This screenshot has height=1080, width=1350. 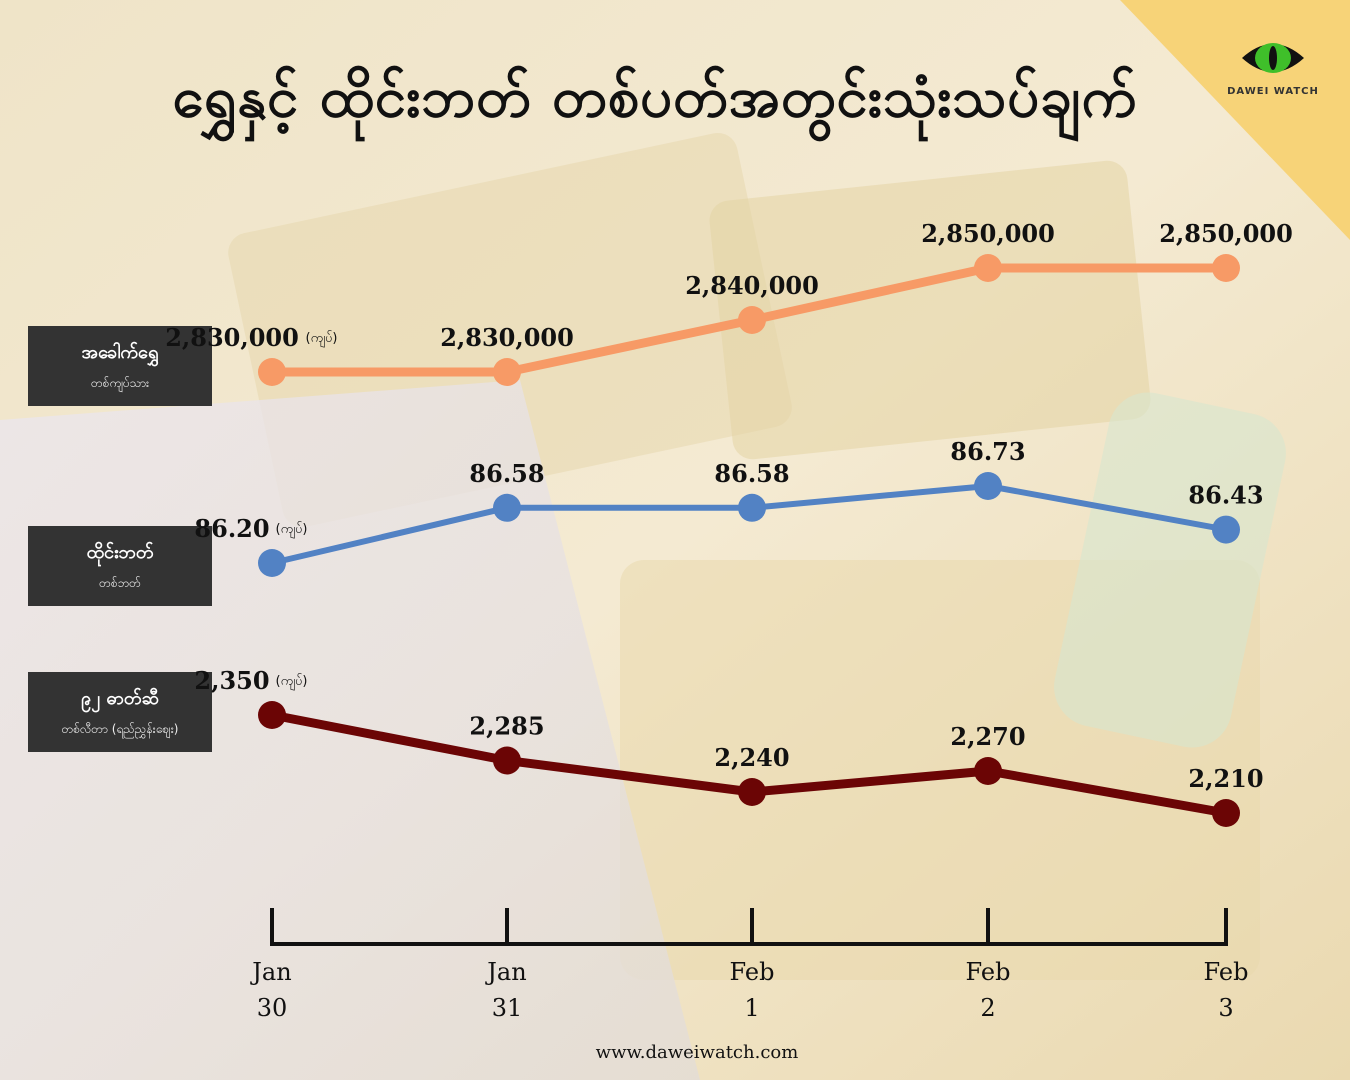 I want to click on x-tick-label-day-2: 1, so click(x=751, y=1008).